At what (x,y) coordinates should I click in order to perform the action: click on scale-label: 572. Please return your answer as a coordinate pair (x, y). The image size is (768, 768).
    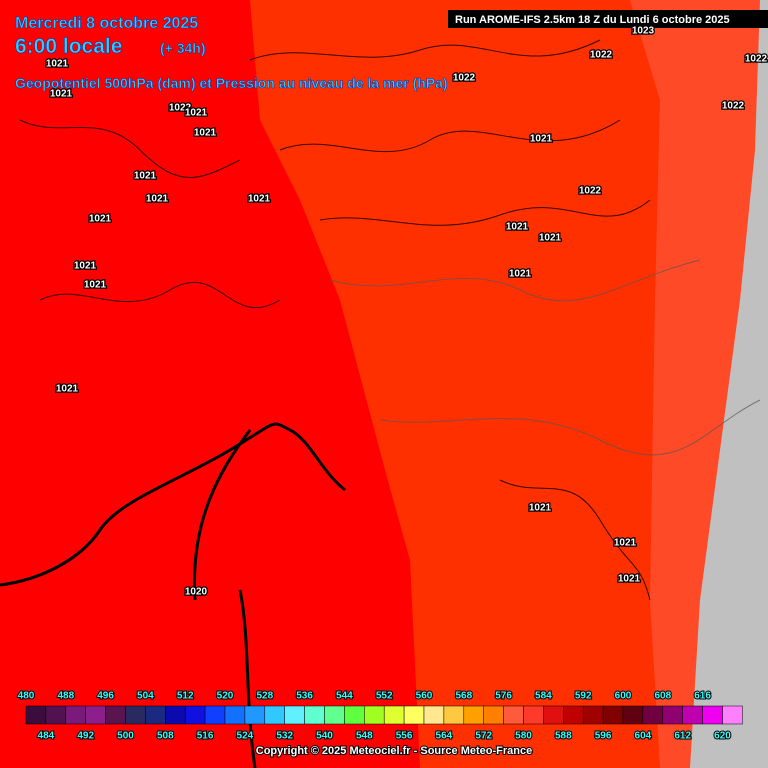
    Looking at the image, I should click on (483, 736).